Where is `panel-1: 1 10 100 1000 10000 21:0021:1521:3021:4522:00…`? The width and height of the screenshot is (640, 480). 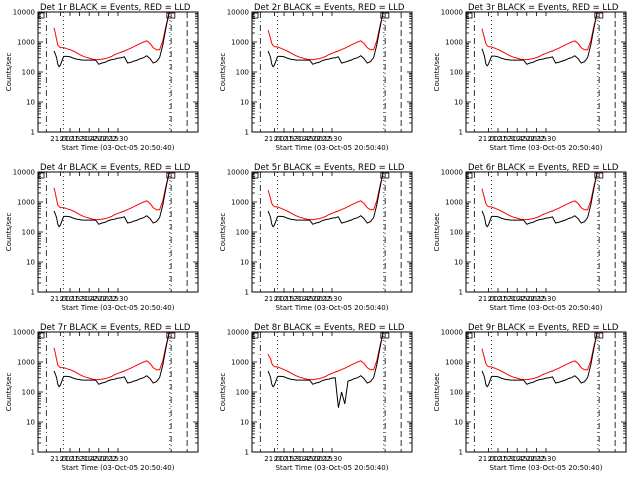 panel-1: 1 10 100 1000 10000 21:0021:1521:3021:4522:00… is located at coordinates (102, 77).